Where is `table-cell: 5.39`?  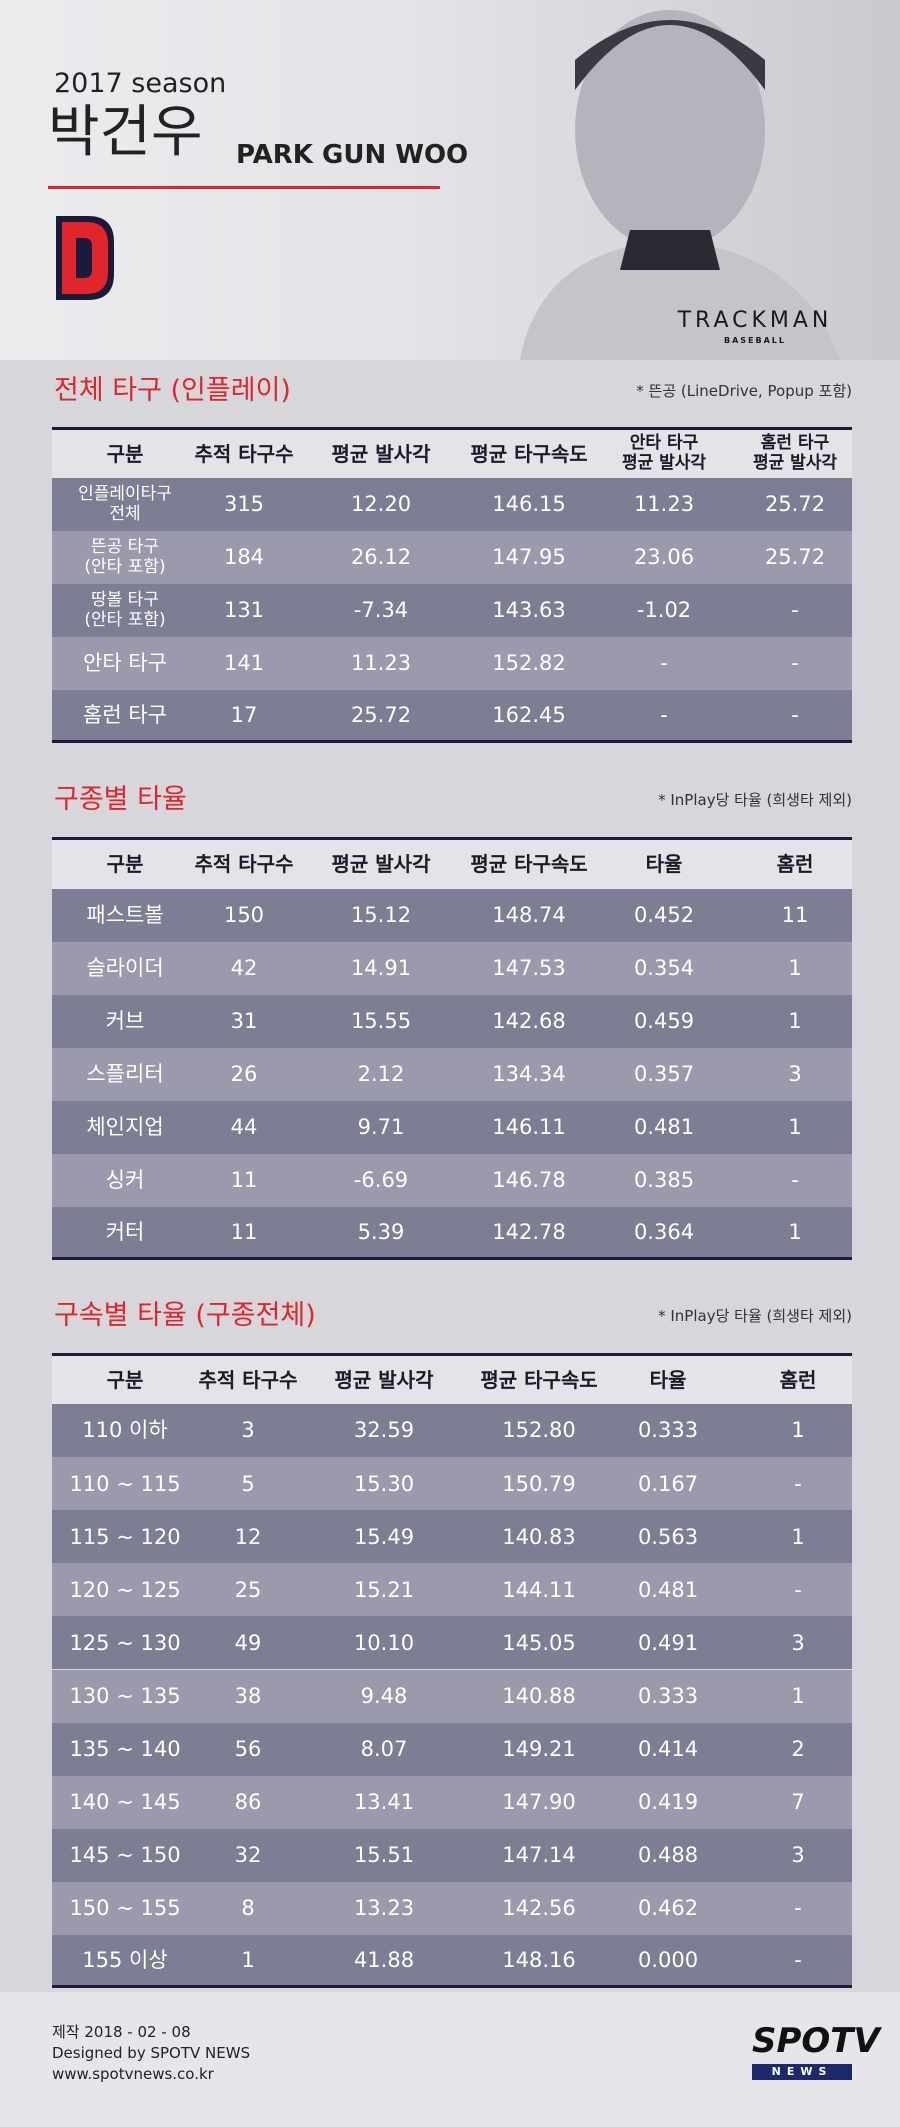 table-cell: 5.39 is located at coordinates (381, 1231).